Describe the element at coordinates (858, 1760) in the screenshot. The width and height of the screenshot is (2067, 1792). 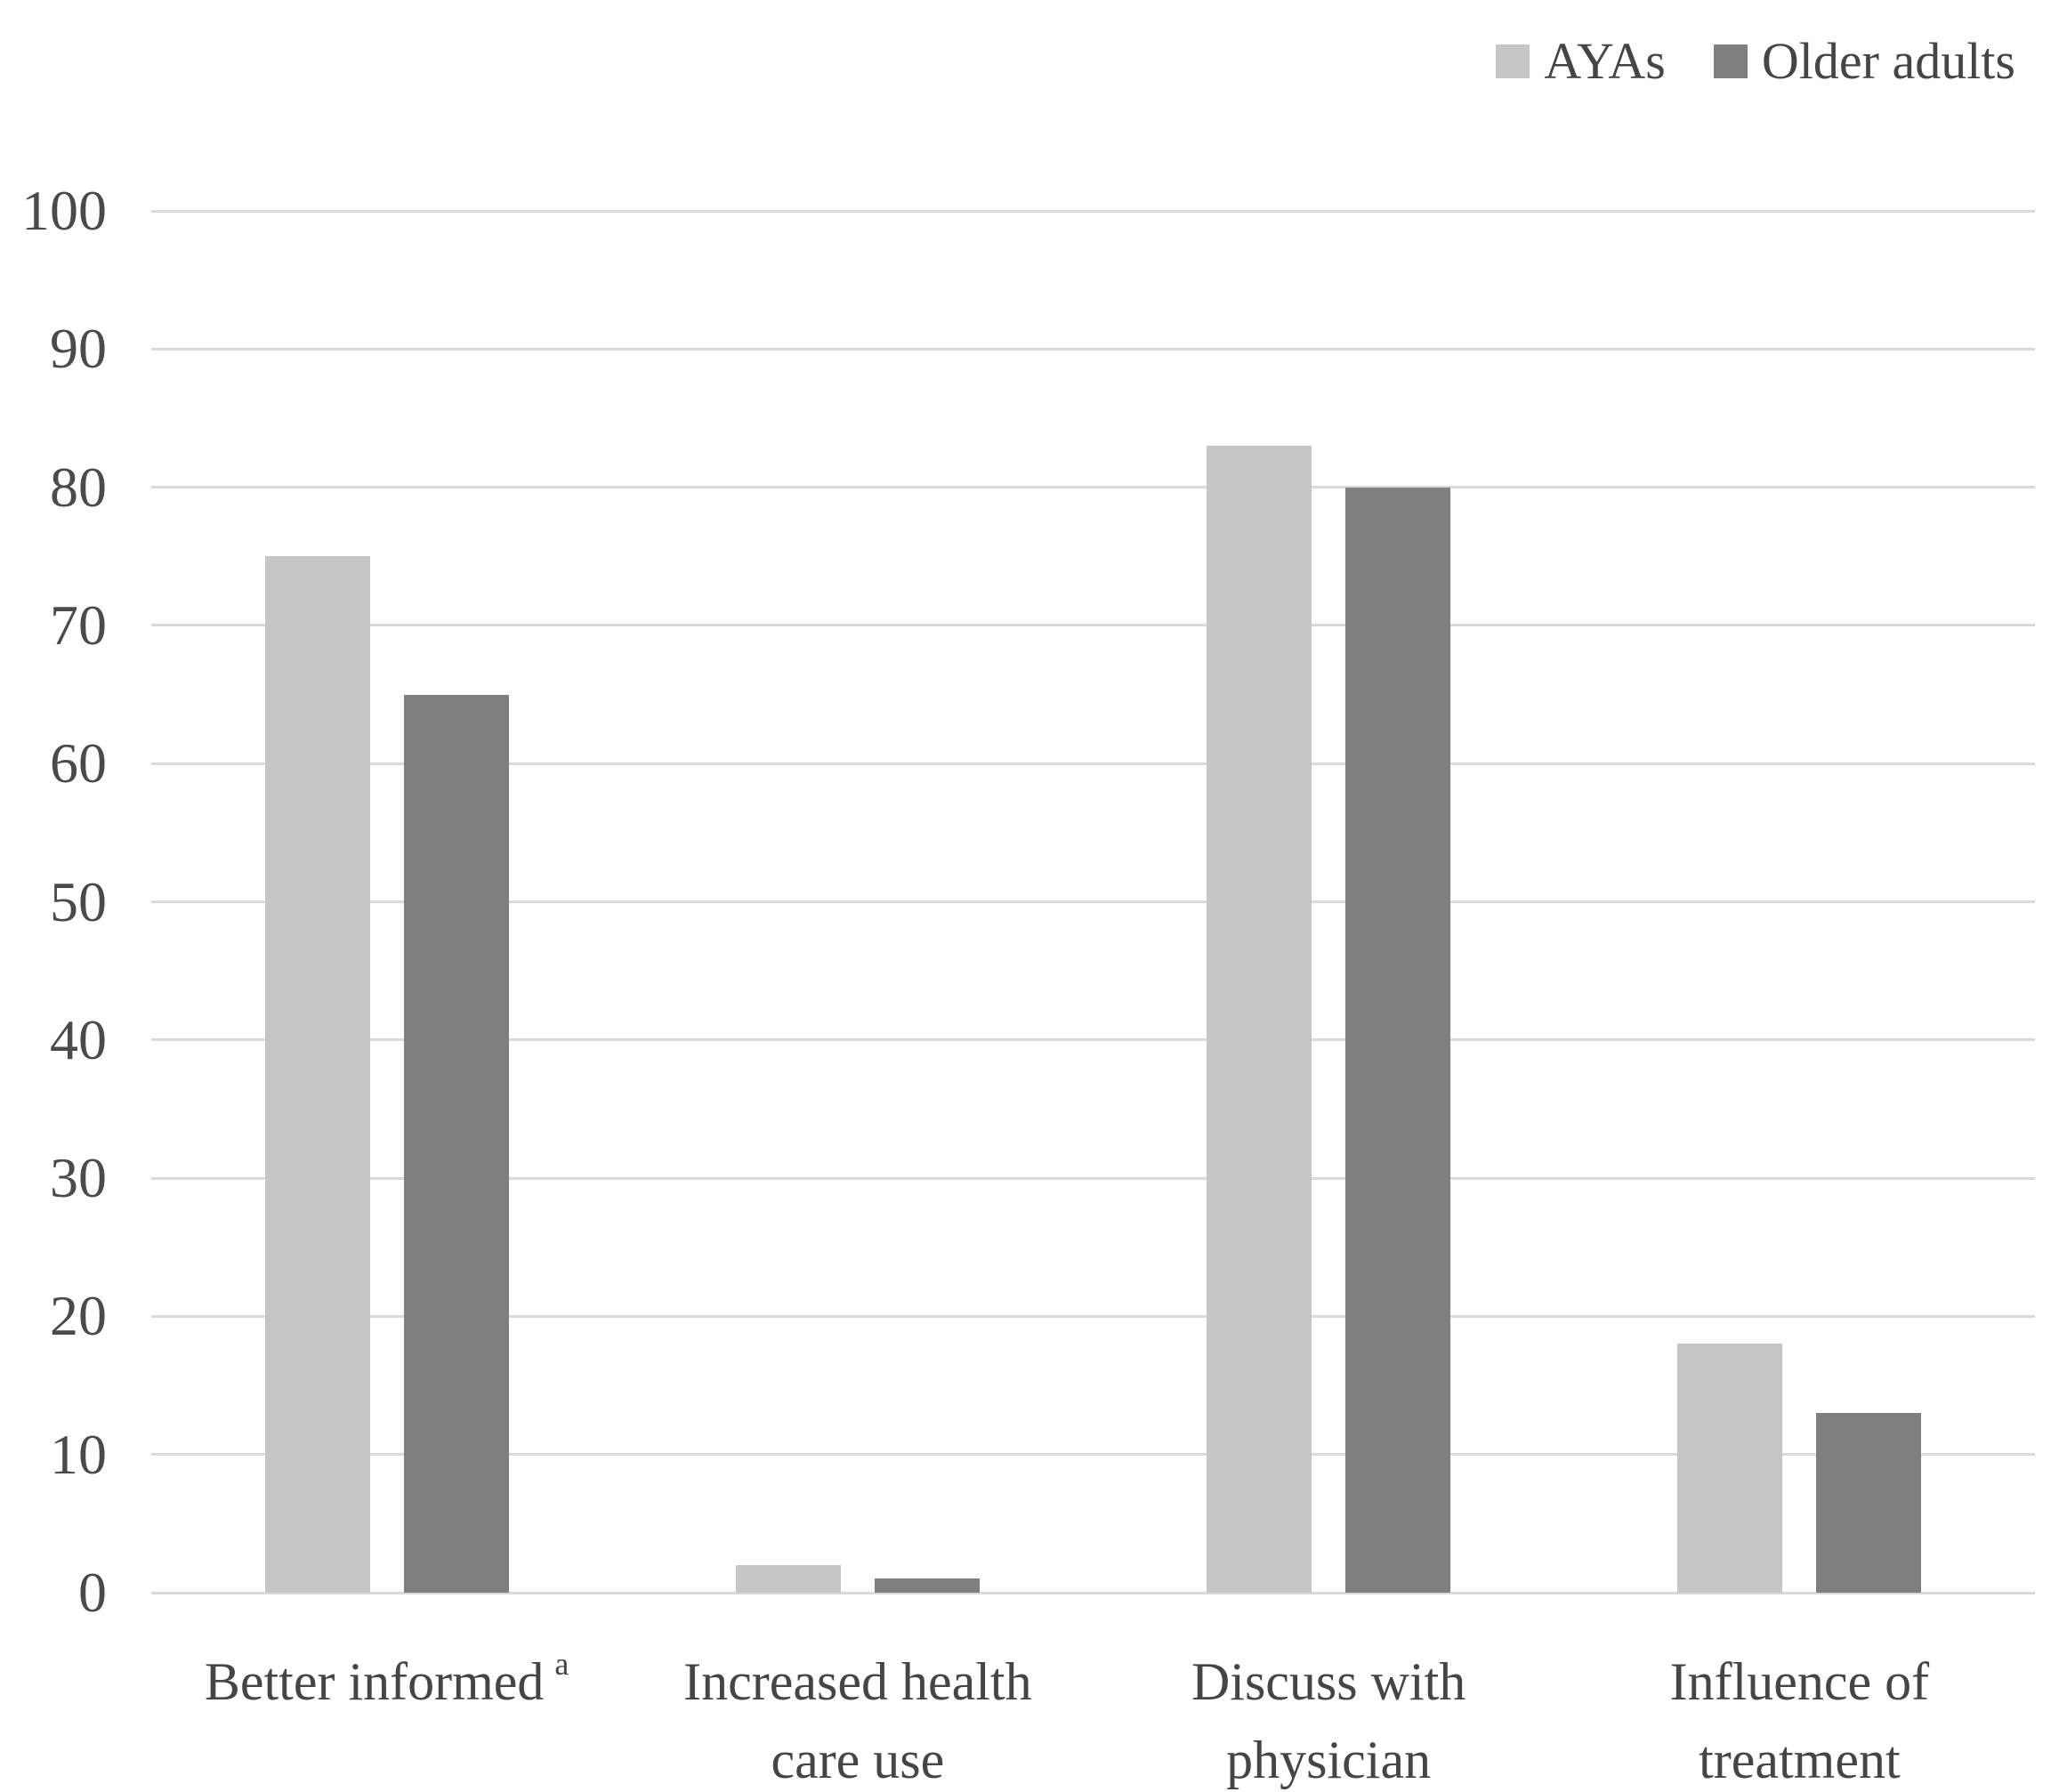
I see `x-axis-category-label-line: care use` at that location.